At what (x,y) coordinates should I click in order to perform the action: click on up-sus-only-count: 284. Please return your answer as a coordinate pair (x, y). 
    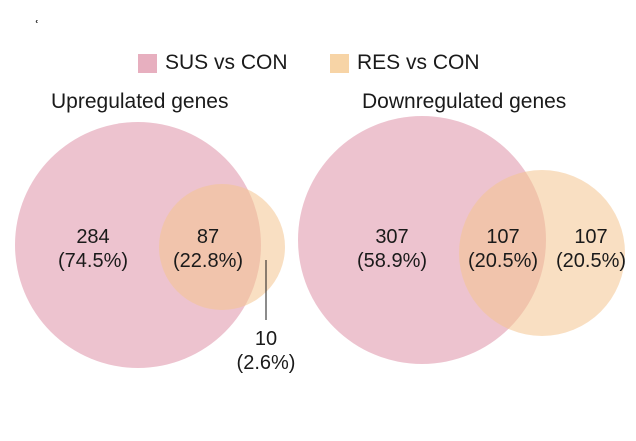
    Looking at the image, I should click on (93, 237).